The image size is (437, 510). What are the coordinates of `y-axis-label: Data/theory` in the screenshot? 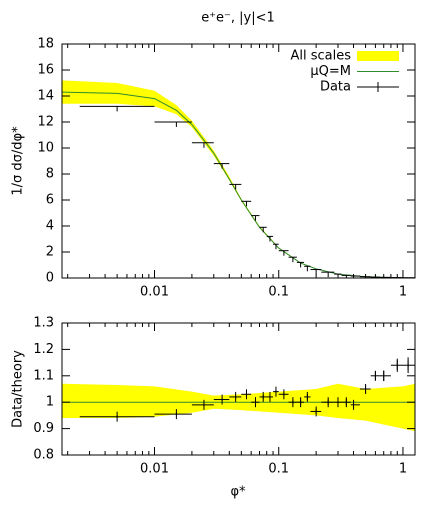 It's located at (18, 389).